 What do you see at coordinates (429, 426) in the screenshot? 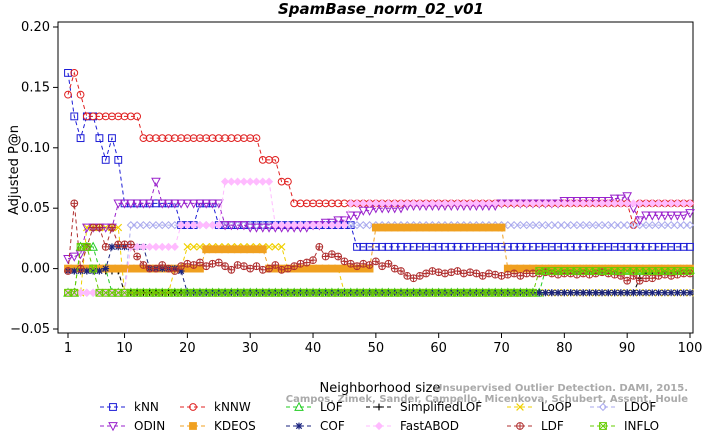
I see `legend-label: FastABOD` at bounding box center [429, 426].